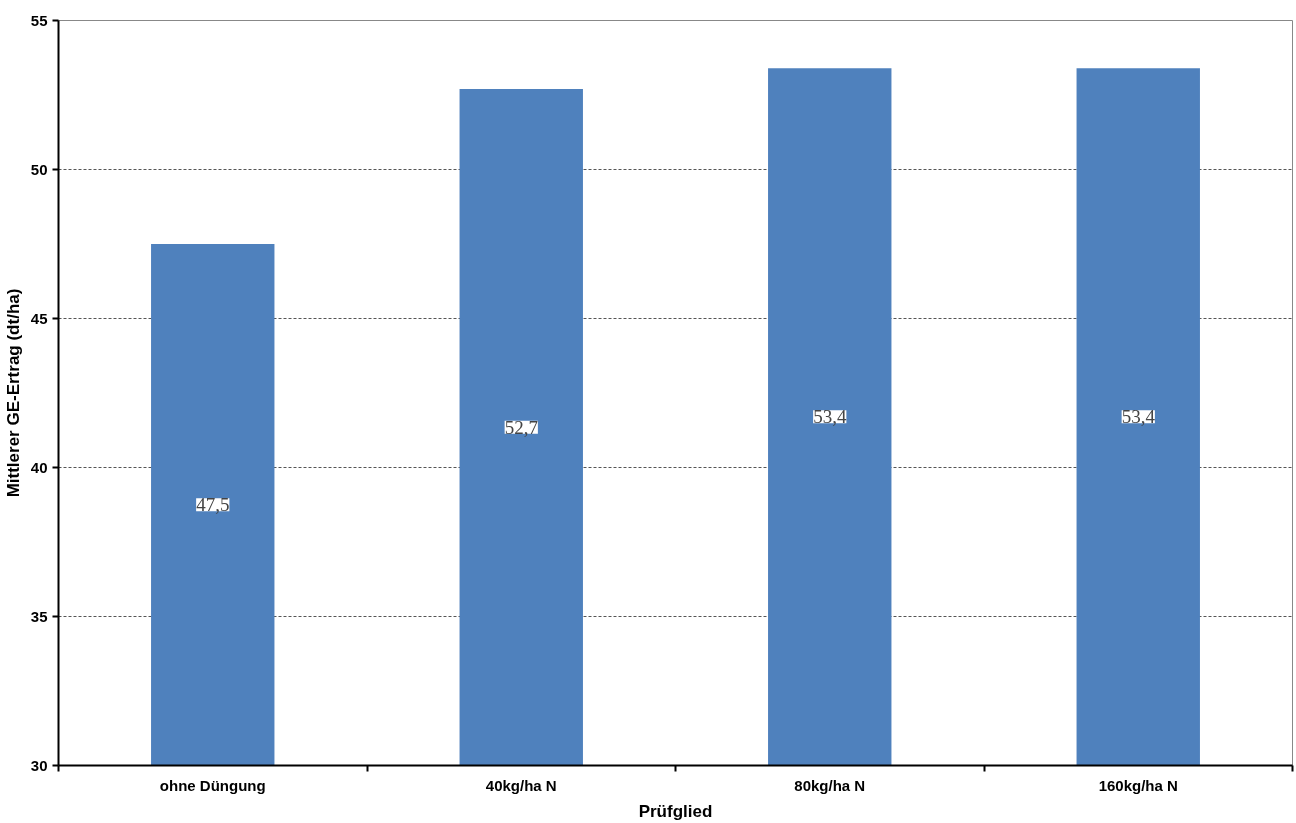  I want to click on y-axis-title: Mittlerer GE-Ertrag (dt/ha), so click(13, 393).